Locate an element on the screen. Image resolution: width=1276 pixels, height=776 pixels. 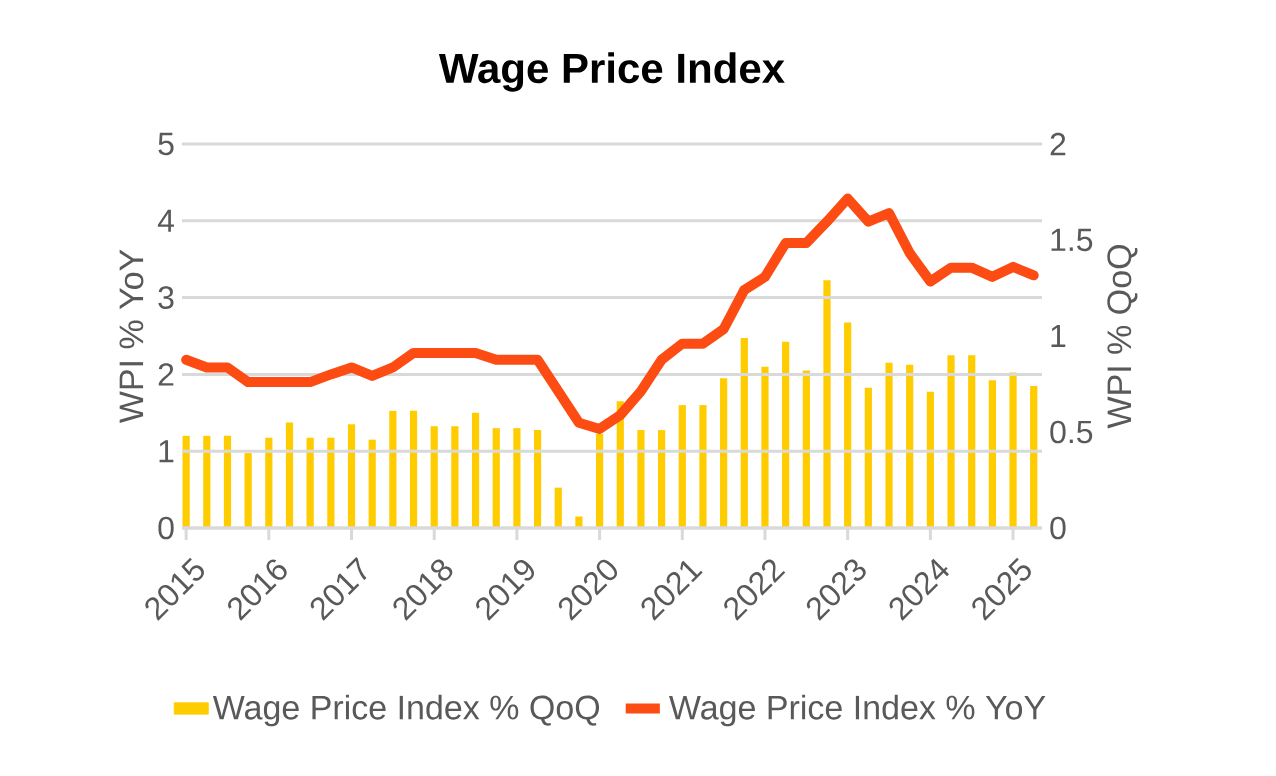
y-axis-title: WPI % YoY is located at coordinates (131, 336).